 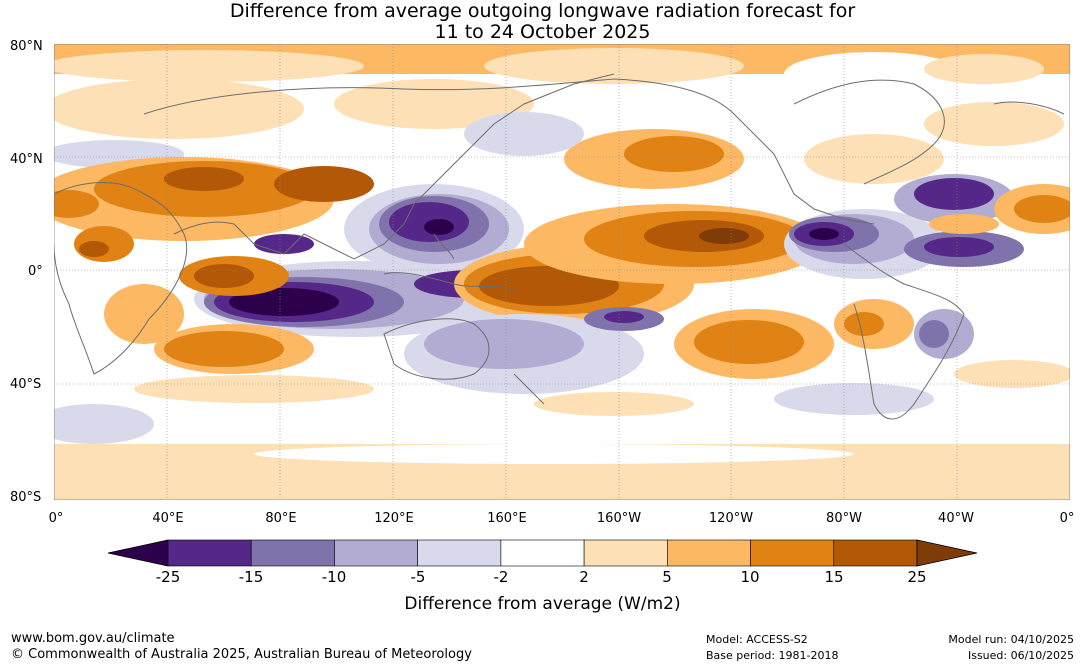 What do you see at coordinates (214, 199) in the screenshot?
I see `anomaly-north-africa-asia` at bounding box center [214, 199].